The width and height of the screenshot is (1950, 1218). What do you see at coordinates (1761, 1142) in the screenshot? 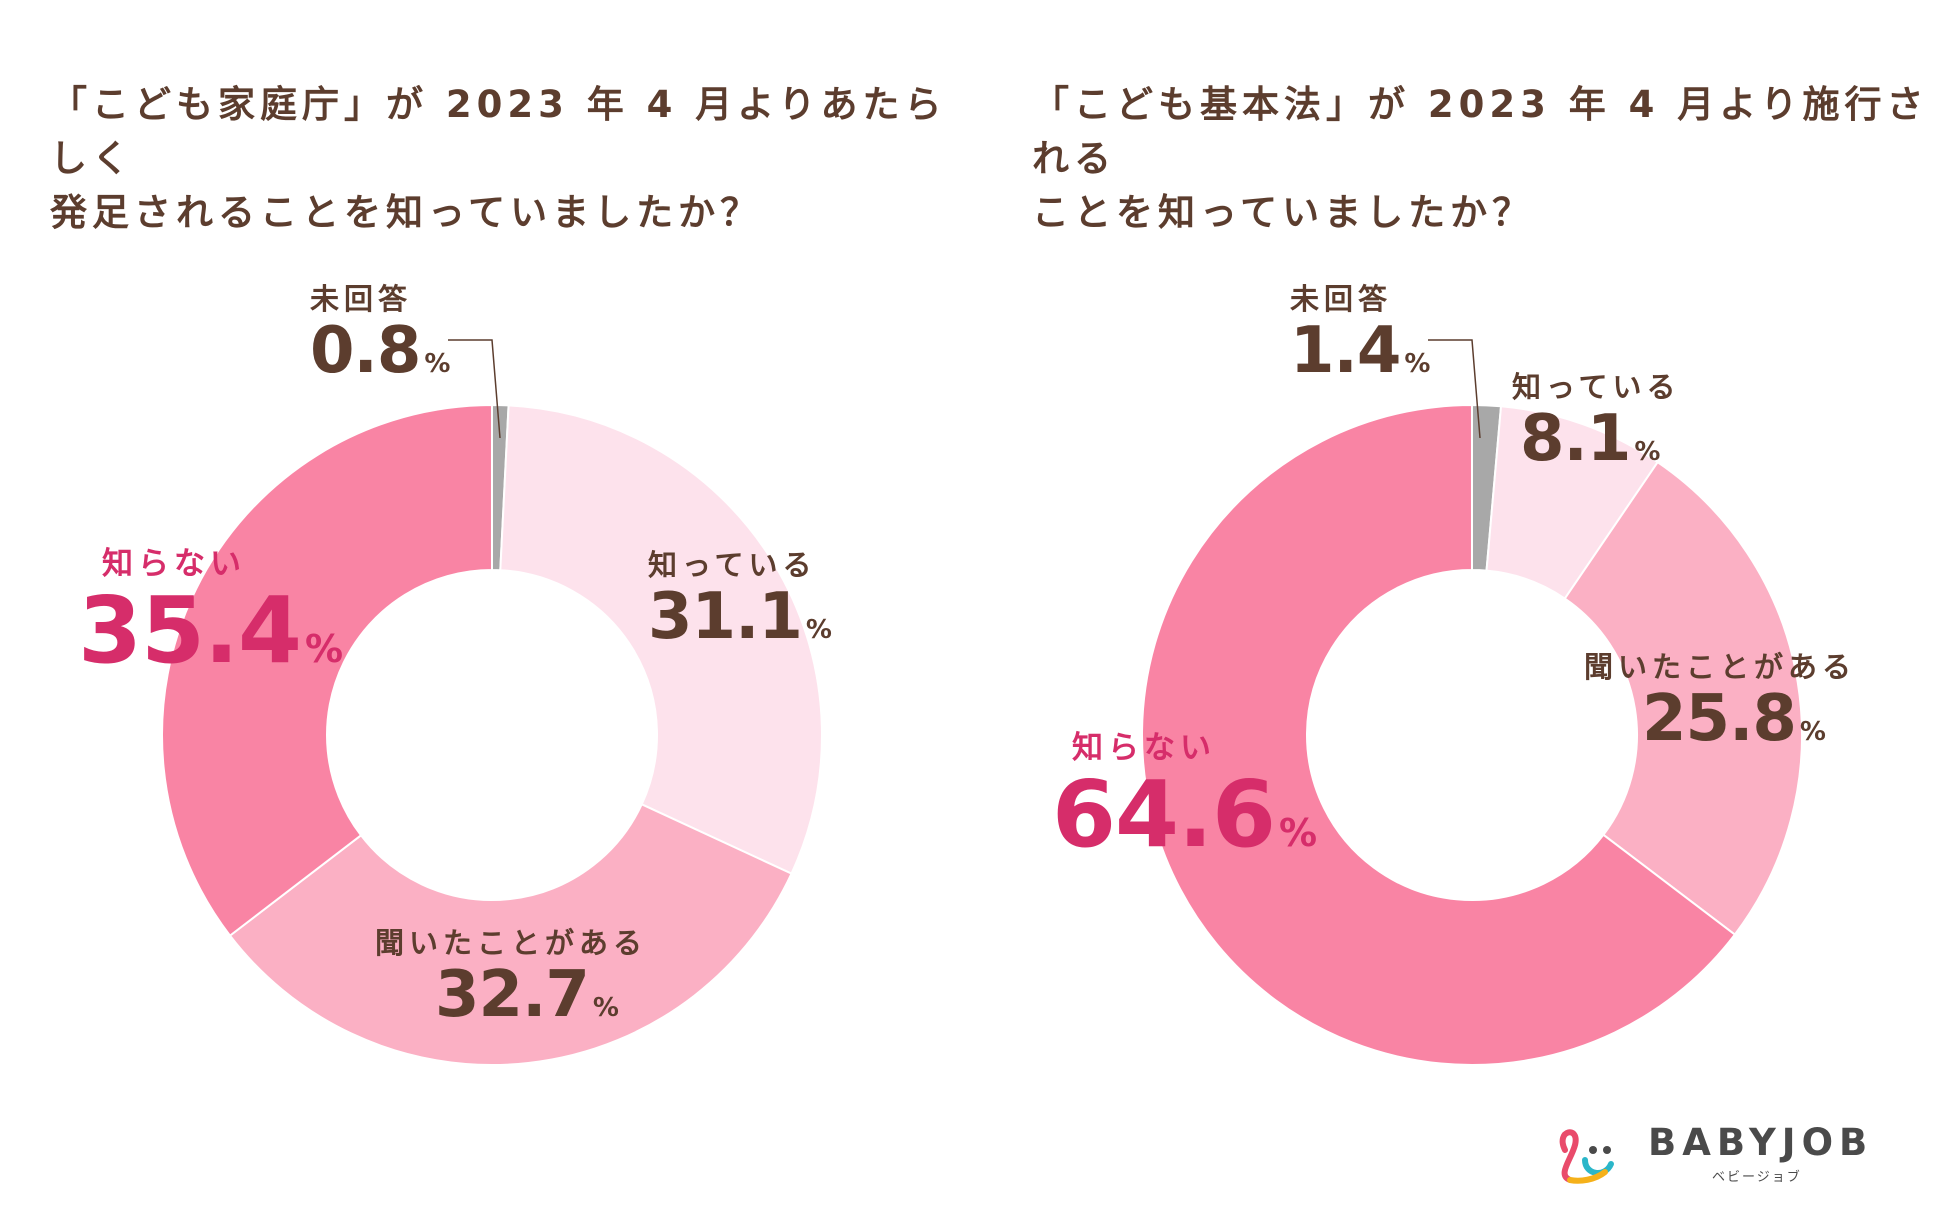
I see `logo-text: BABYJOB` at bounding box center [1761, 1142].